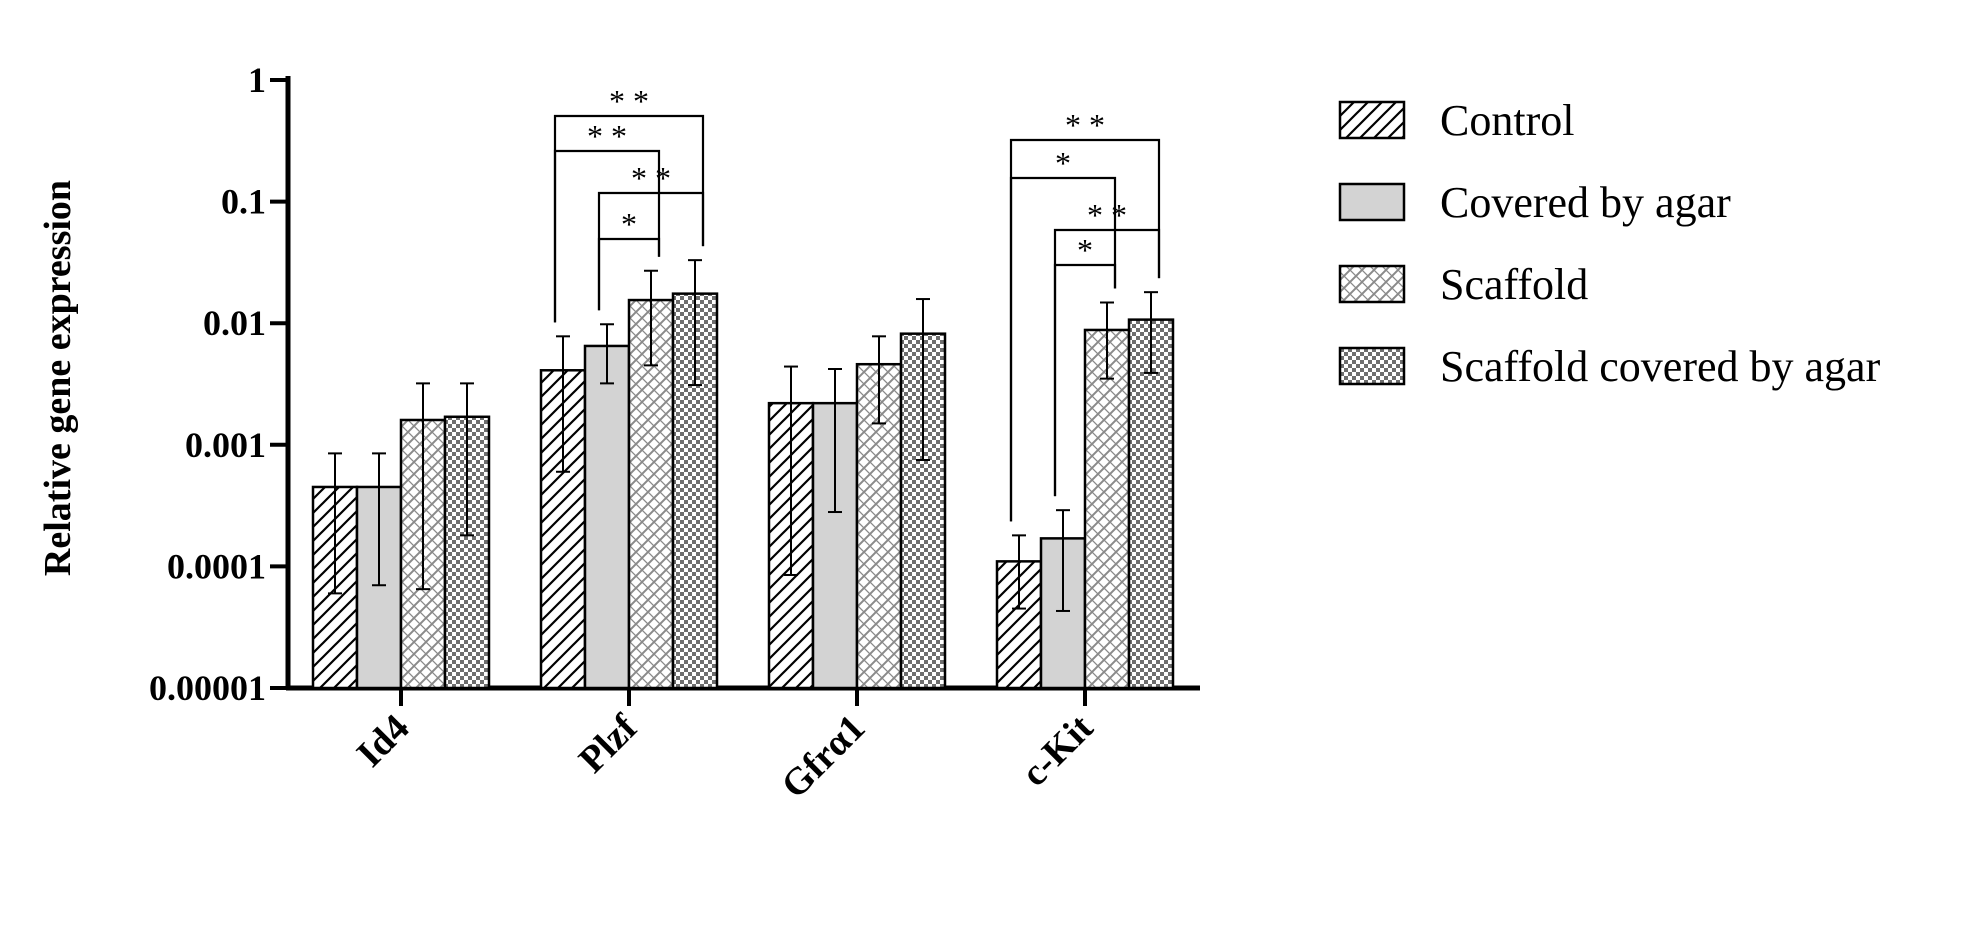 This screenshot has width=1961, height=952. I want to click on category-label-group: Gfrα1, so click(823, 757).